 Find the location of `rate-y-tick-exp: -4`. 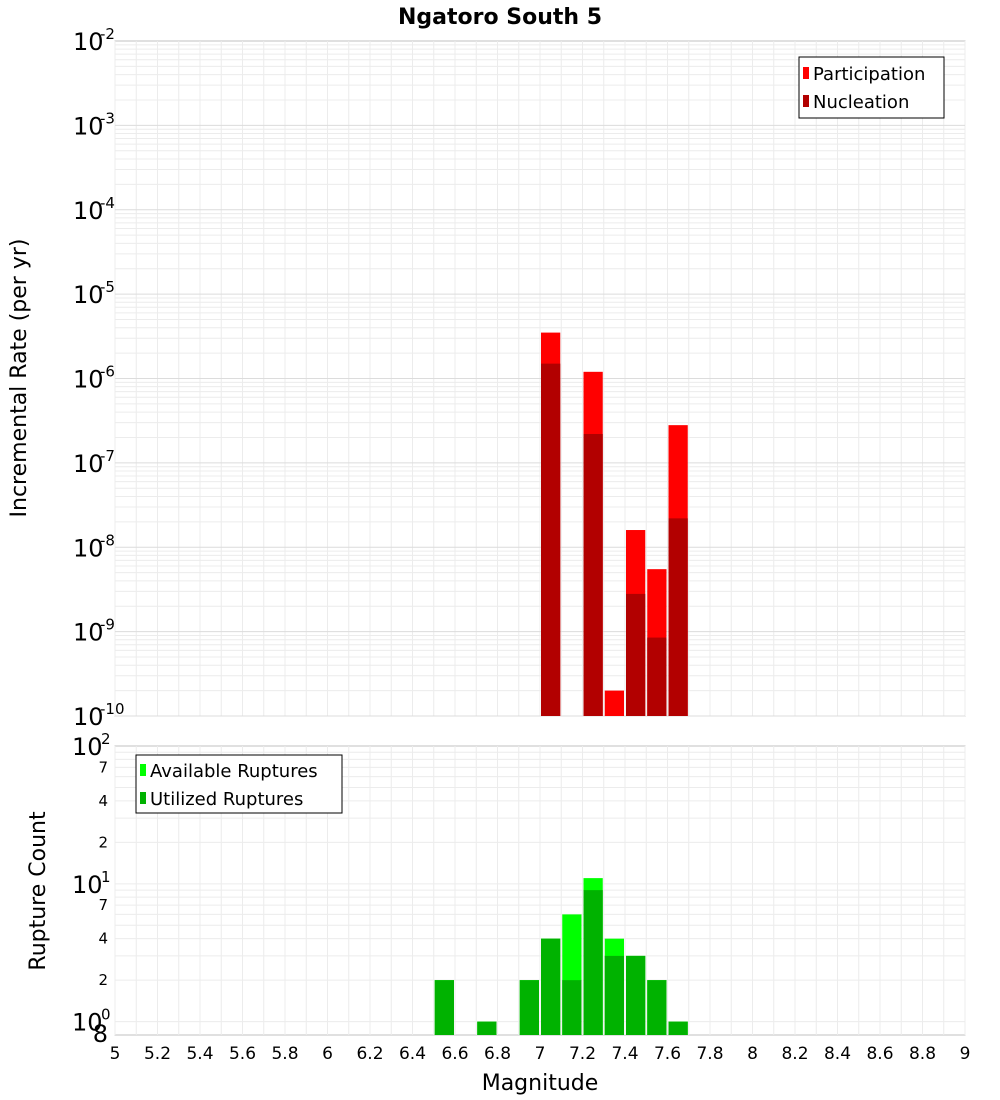

rate-y-tick-exp: -4 is located at coordinates (107, 203).